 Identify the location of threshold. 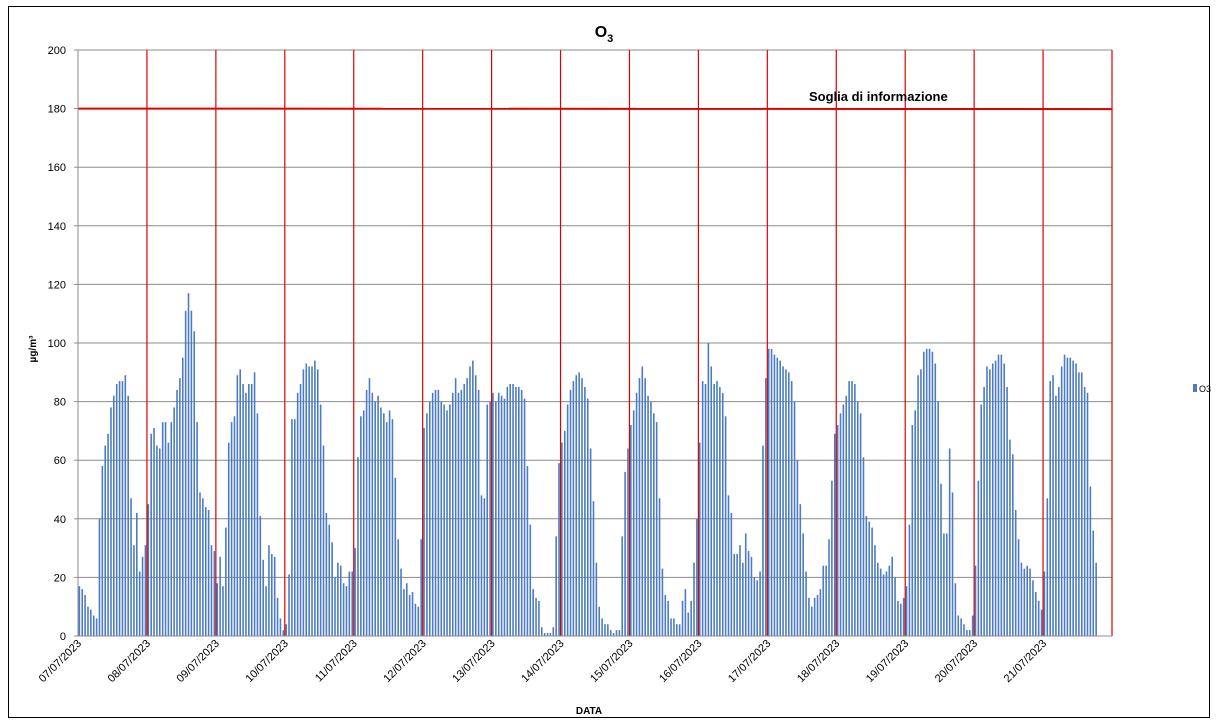
(595, 109).